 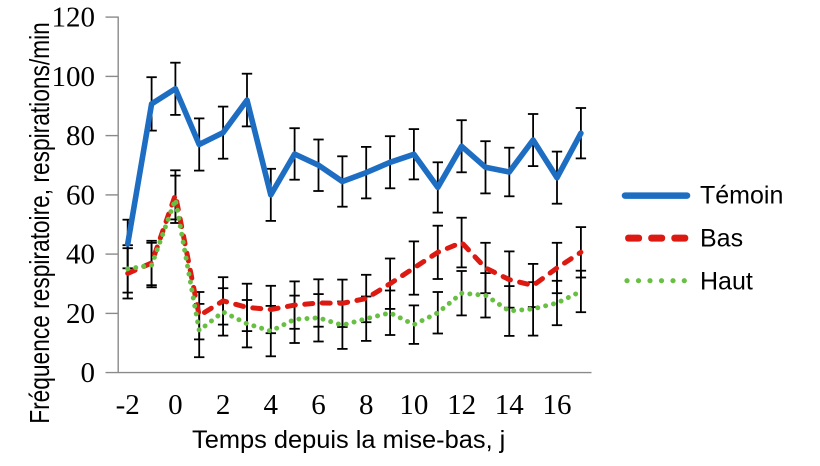 What do you see at coordinates (80, 136) in the screenshot?
I see `svg-text: 80` at bounding box center [80, 136].